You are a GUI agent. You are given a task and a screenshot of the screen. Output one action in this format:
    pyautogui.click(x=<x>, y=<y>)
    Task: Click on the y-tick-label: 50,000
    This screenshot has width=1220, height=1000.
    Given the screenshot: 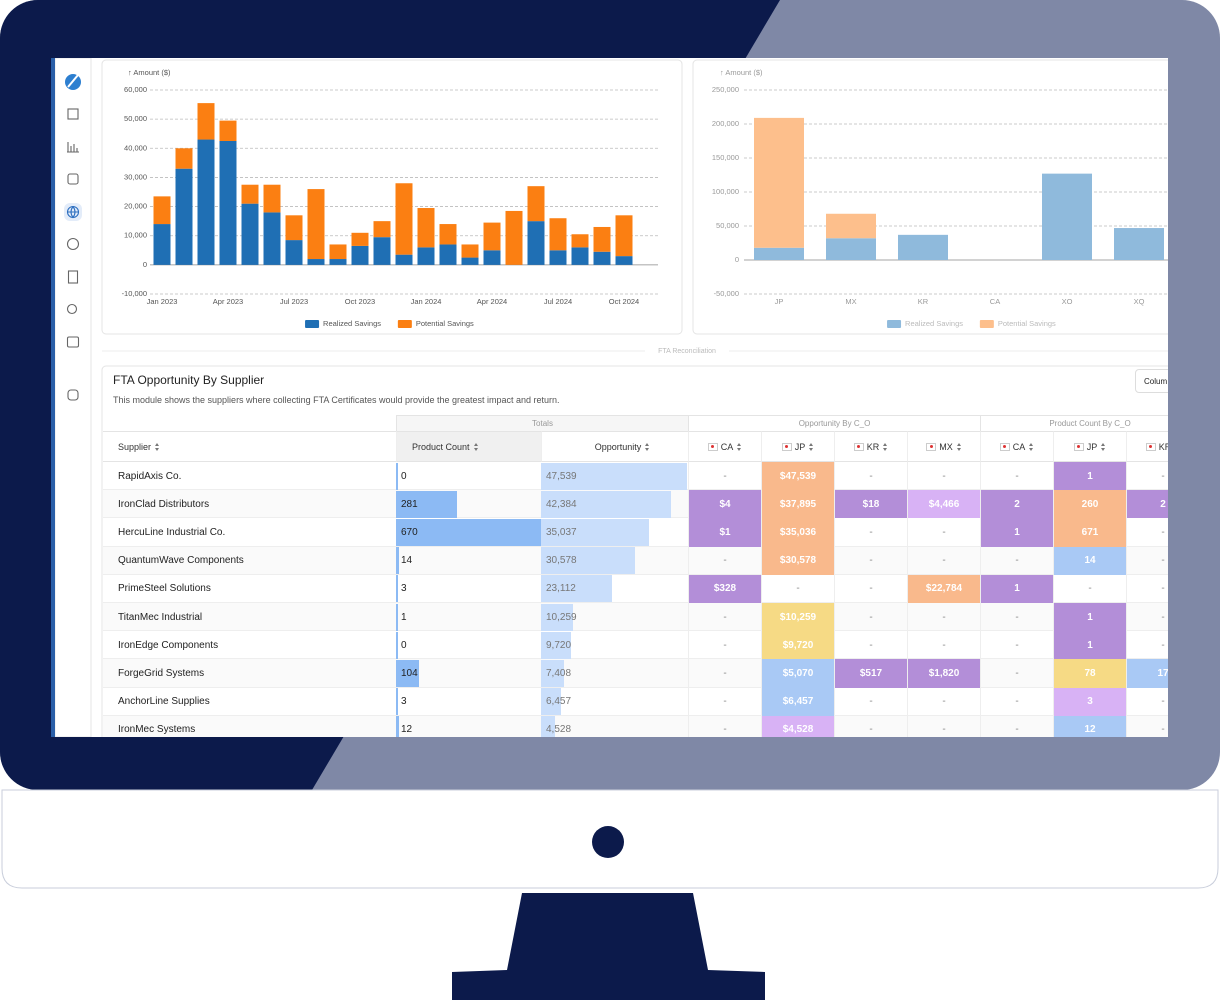 What is the action you would take?
    pyautogui.click(x=135, y=118)
    